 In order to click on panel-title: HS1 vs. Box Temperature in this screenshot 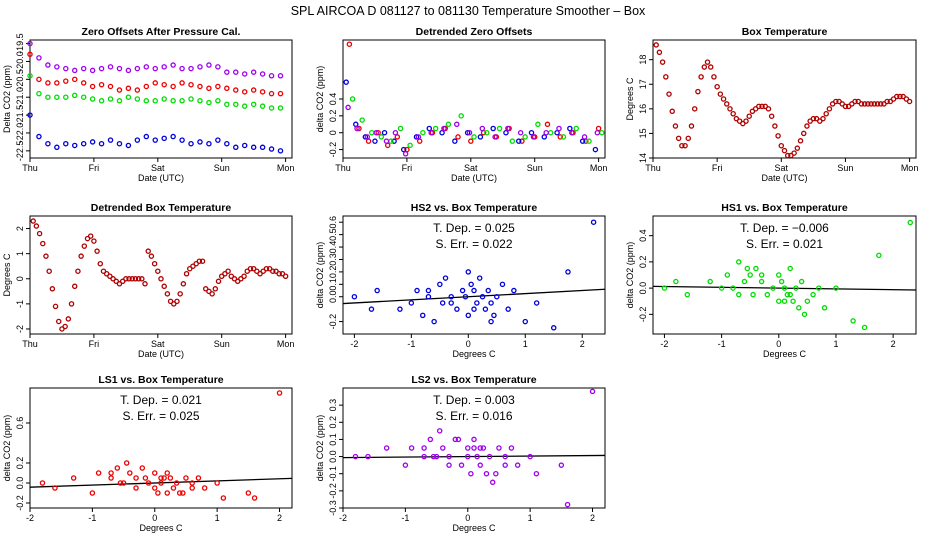, I will do `click(784, 208)`.